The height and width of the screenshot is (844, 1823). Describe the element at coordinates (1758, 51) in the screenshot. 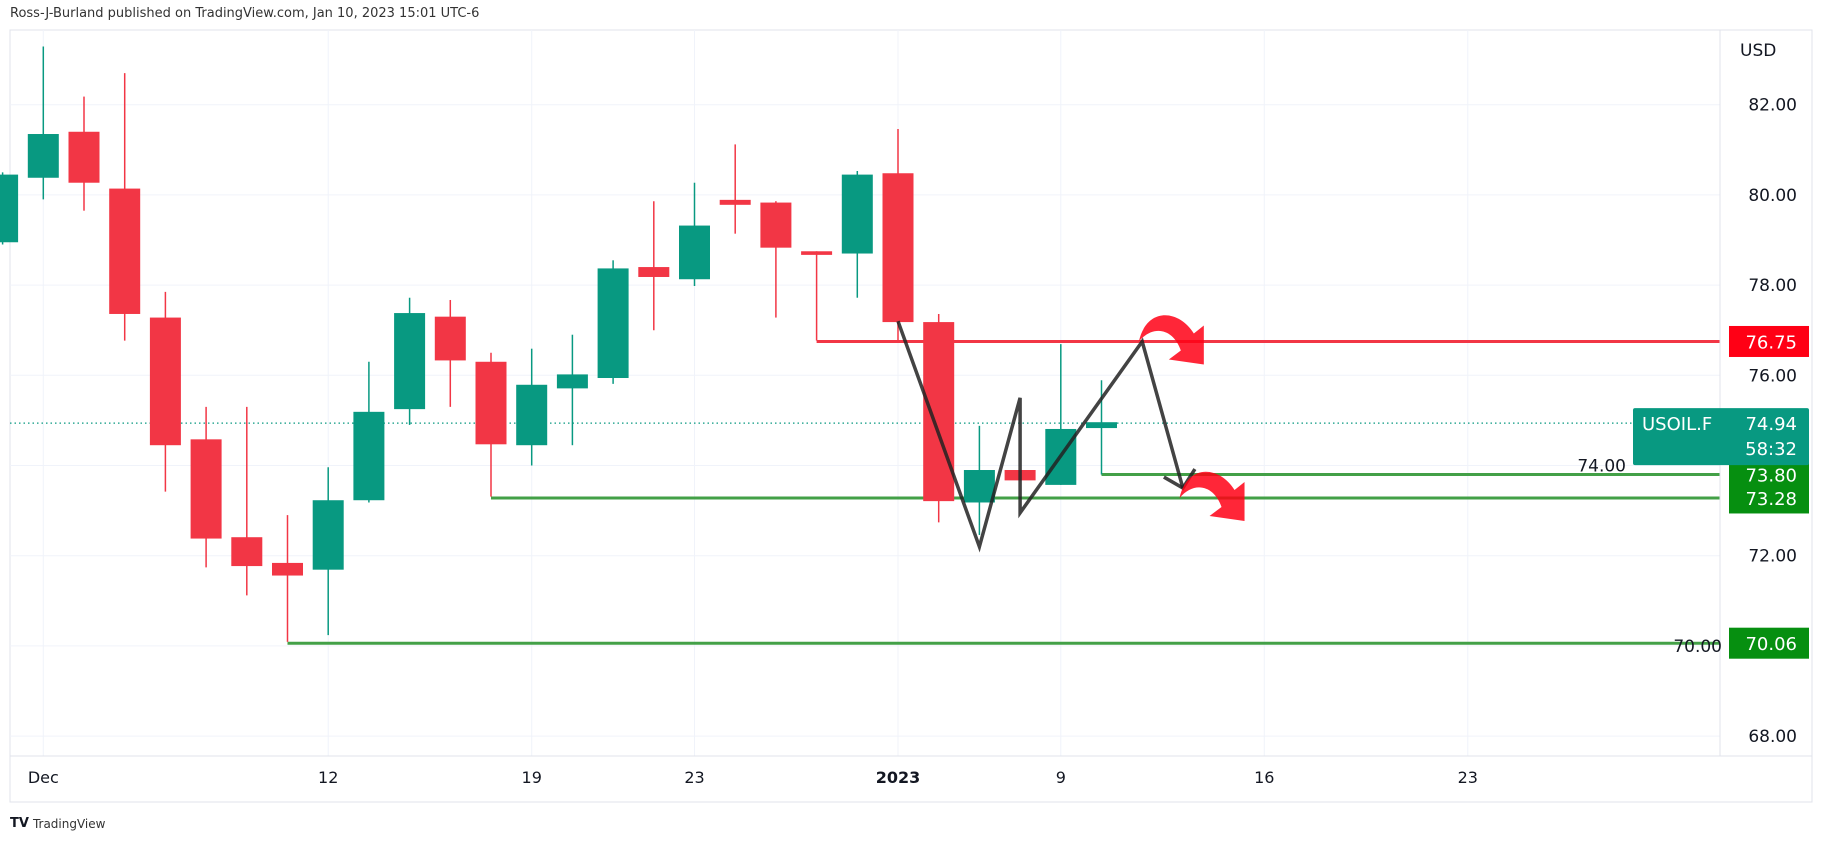

I see `currency-label: USD` at that location.